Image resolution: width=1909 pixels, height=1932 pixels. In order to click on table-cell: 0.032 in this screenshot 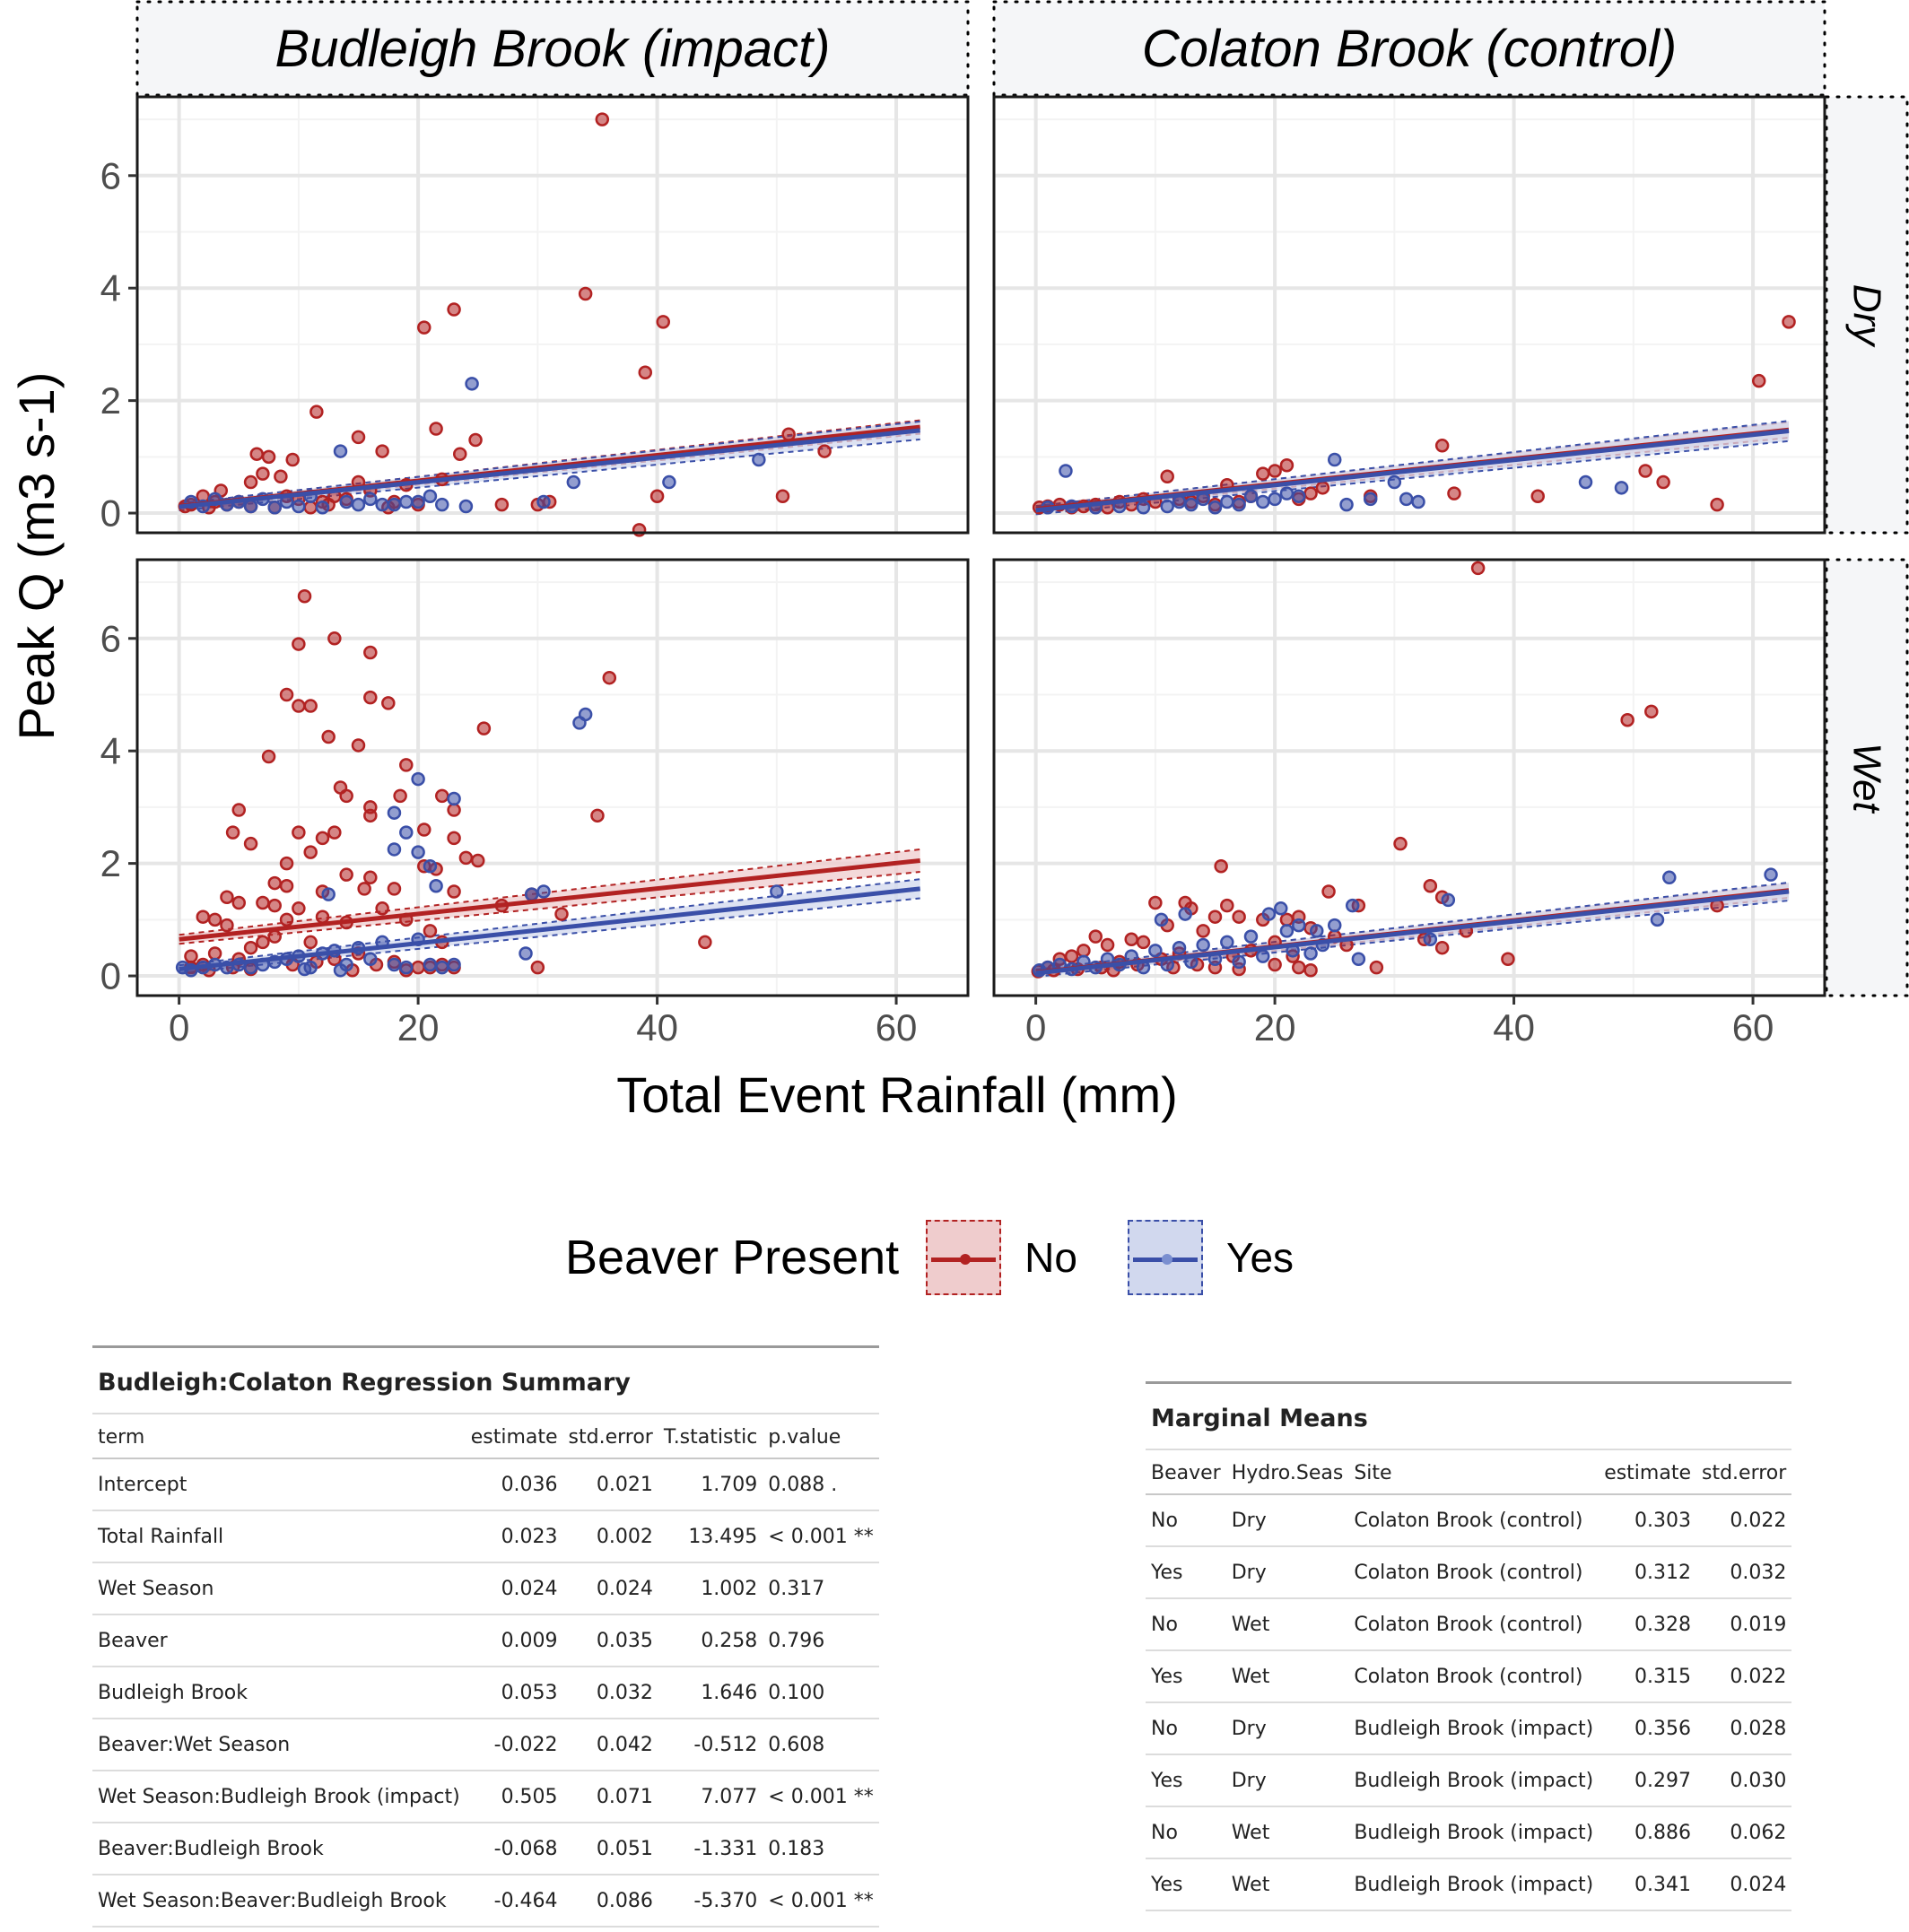, I will do `click(1744, 1572)`.